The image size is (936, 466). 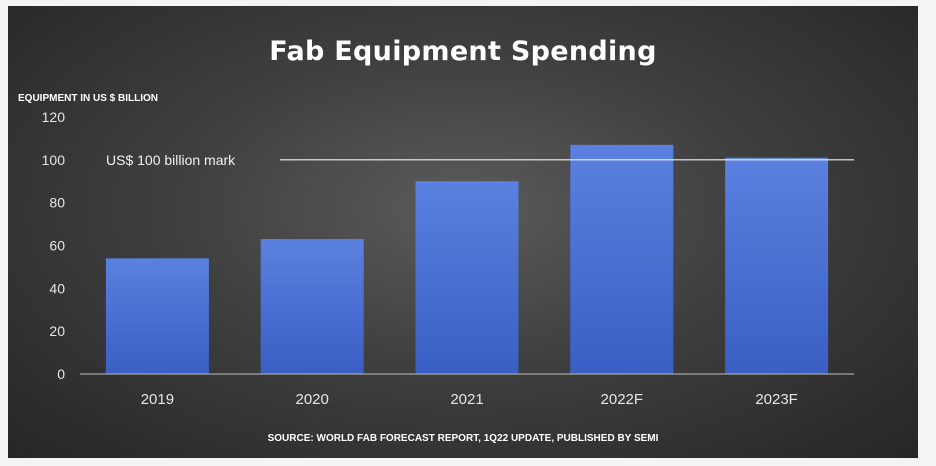 What do you see at coordinates (467, 277) in the screenshot?
I see `bar-2021` at bounding box center [467, 277].